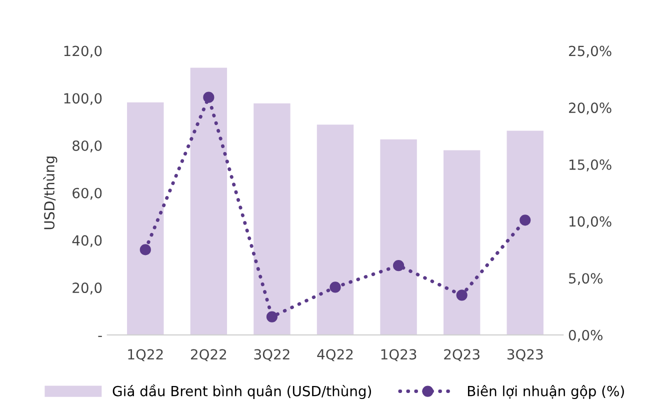  I want to click on y2-tick-label: 20,0%, so click(590, 108).